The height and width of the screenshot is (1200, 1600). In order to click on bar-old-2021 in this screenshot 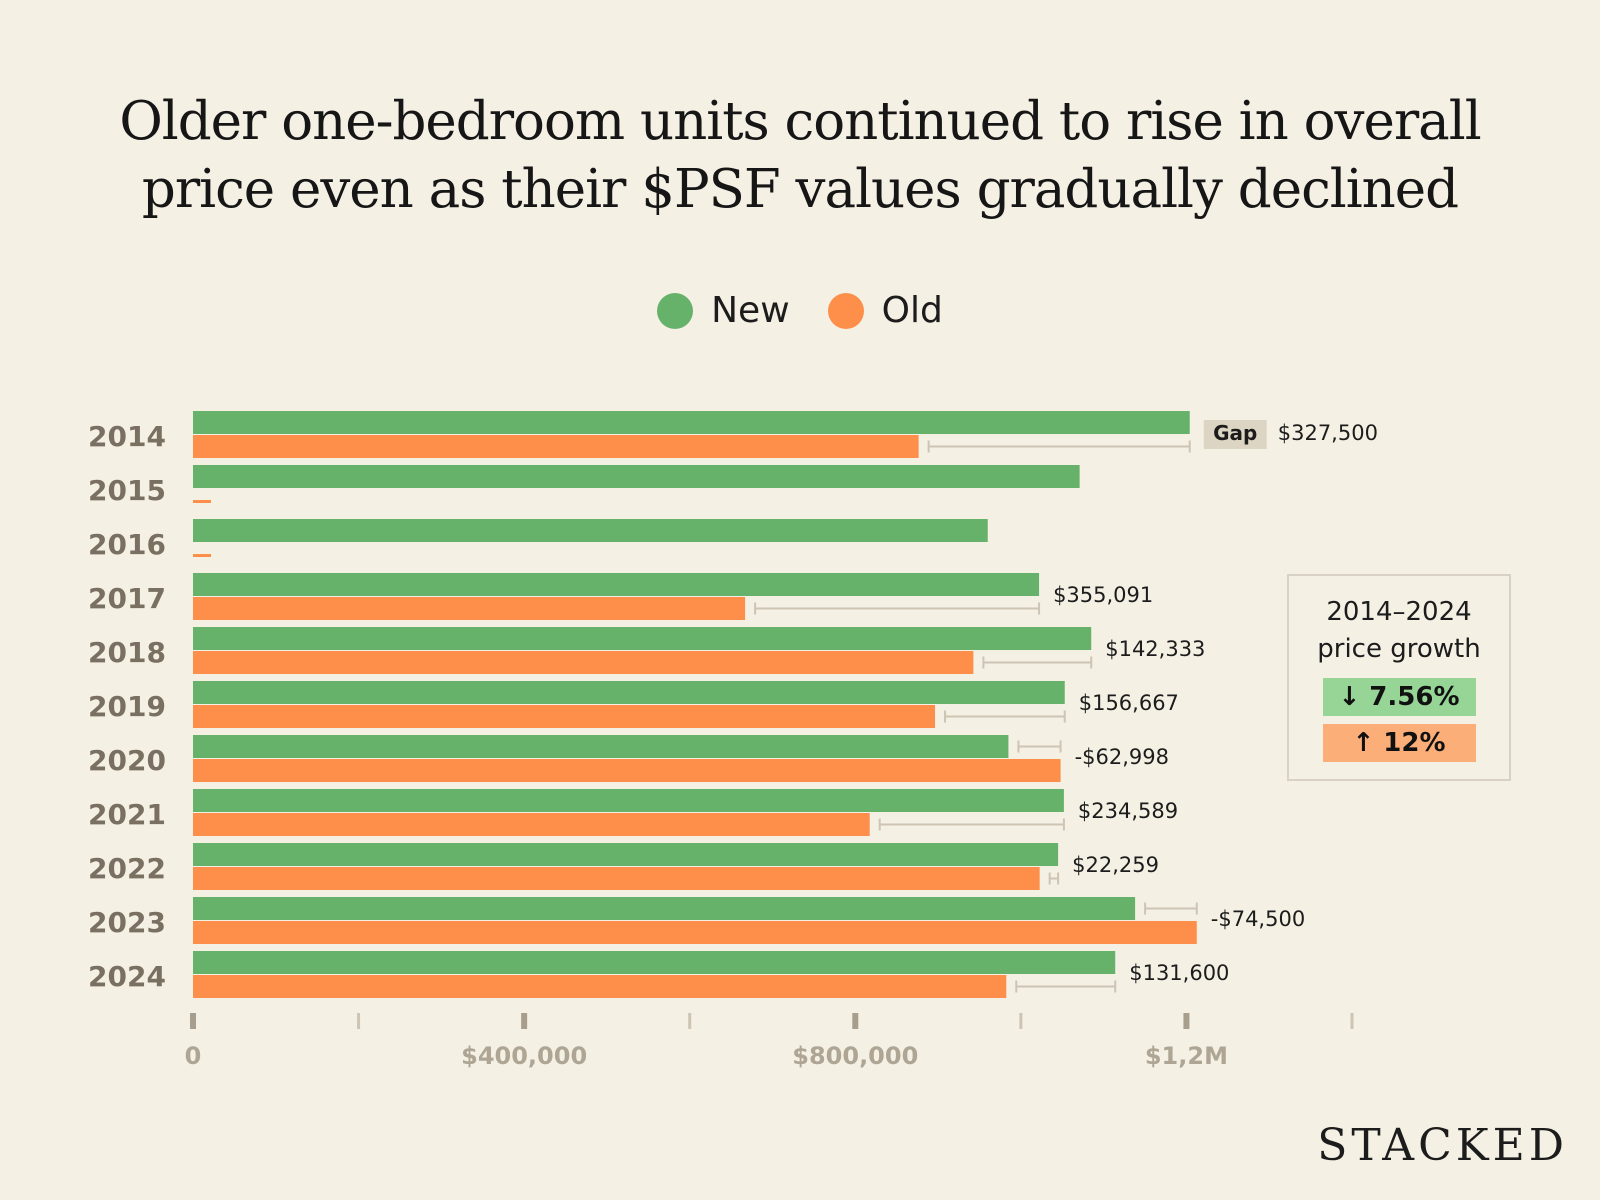, I will do `click(531, 824)`.